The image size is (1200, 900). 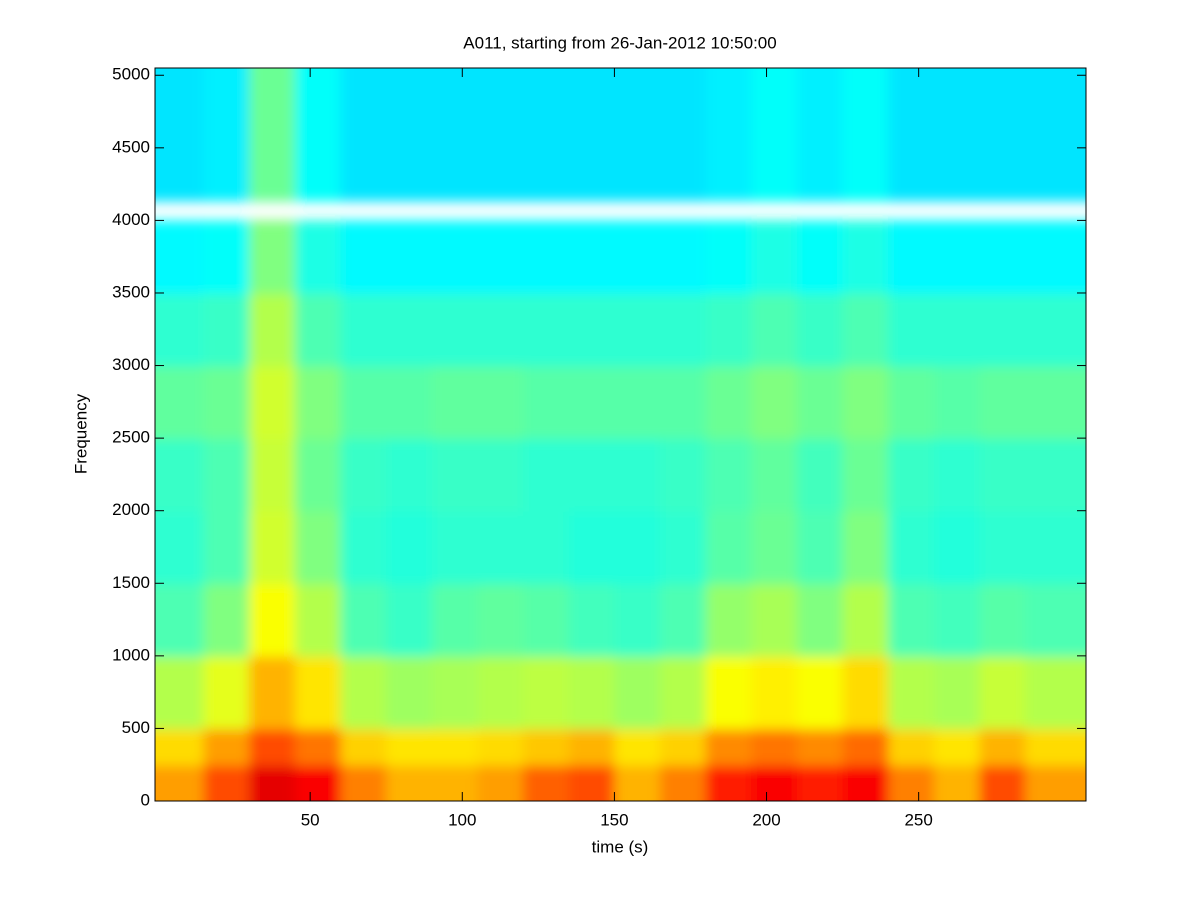 I want to click on y-tick-label: 3500, so click(x=131, y=291).